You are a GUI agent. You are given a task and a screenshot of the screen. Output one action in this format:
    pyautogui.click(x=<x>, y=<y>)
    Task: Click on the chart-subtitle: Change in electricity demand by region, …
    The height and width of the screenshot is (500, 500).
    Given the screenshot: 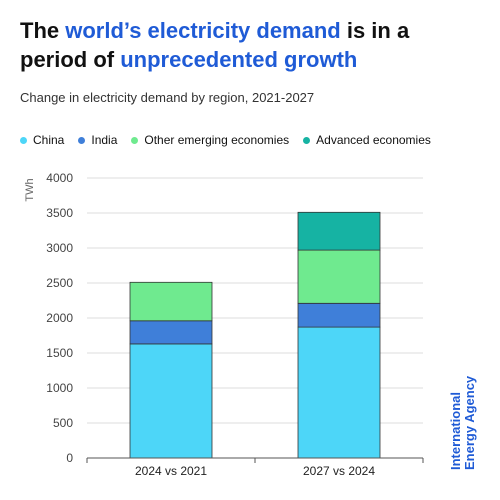 What is the action you would take?
    pyautogui.click(x=167, y=97)
    